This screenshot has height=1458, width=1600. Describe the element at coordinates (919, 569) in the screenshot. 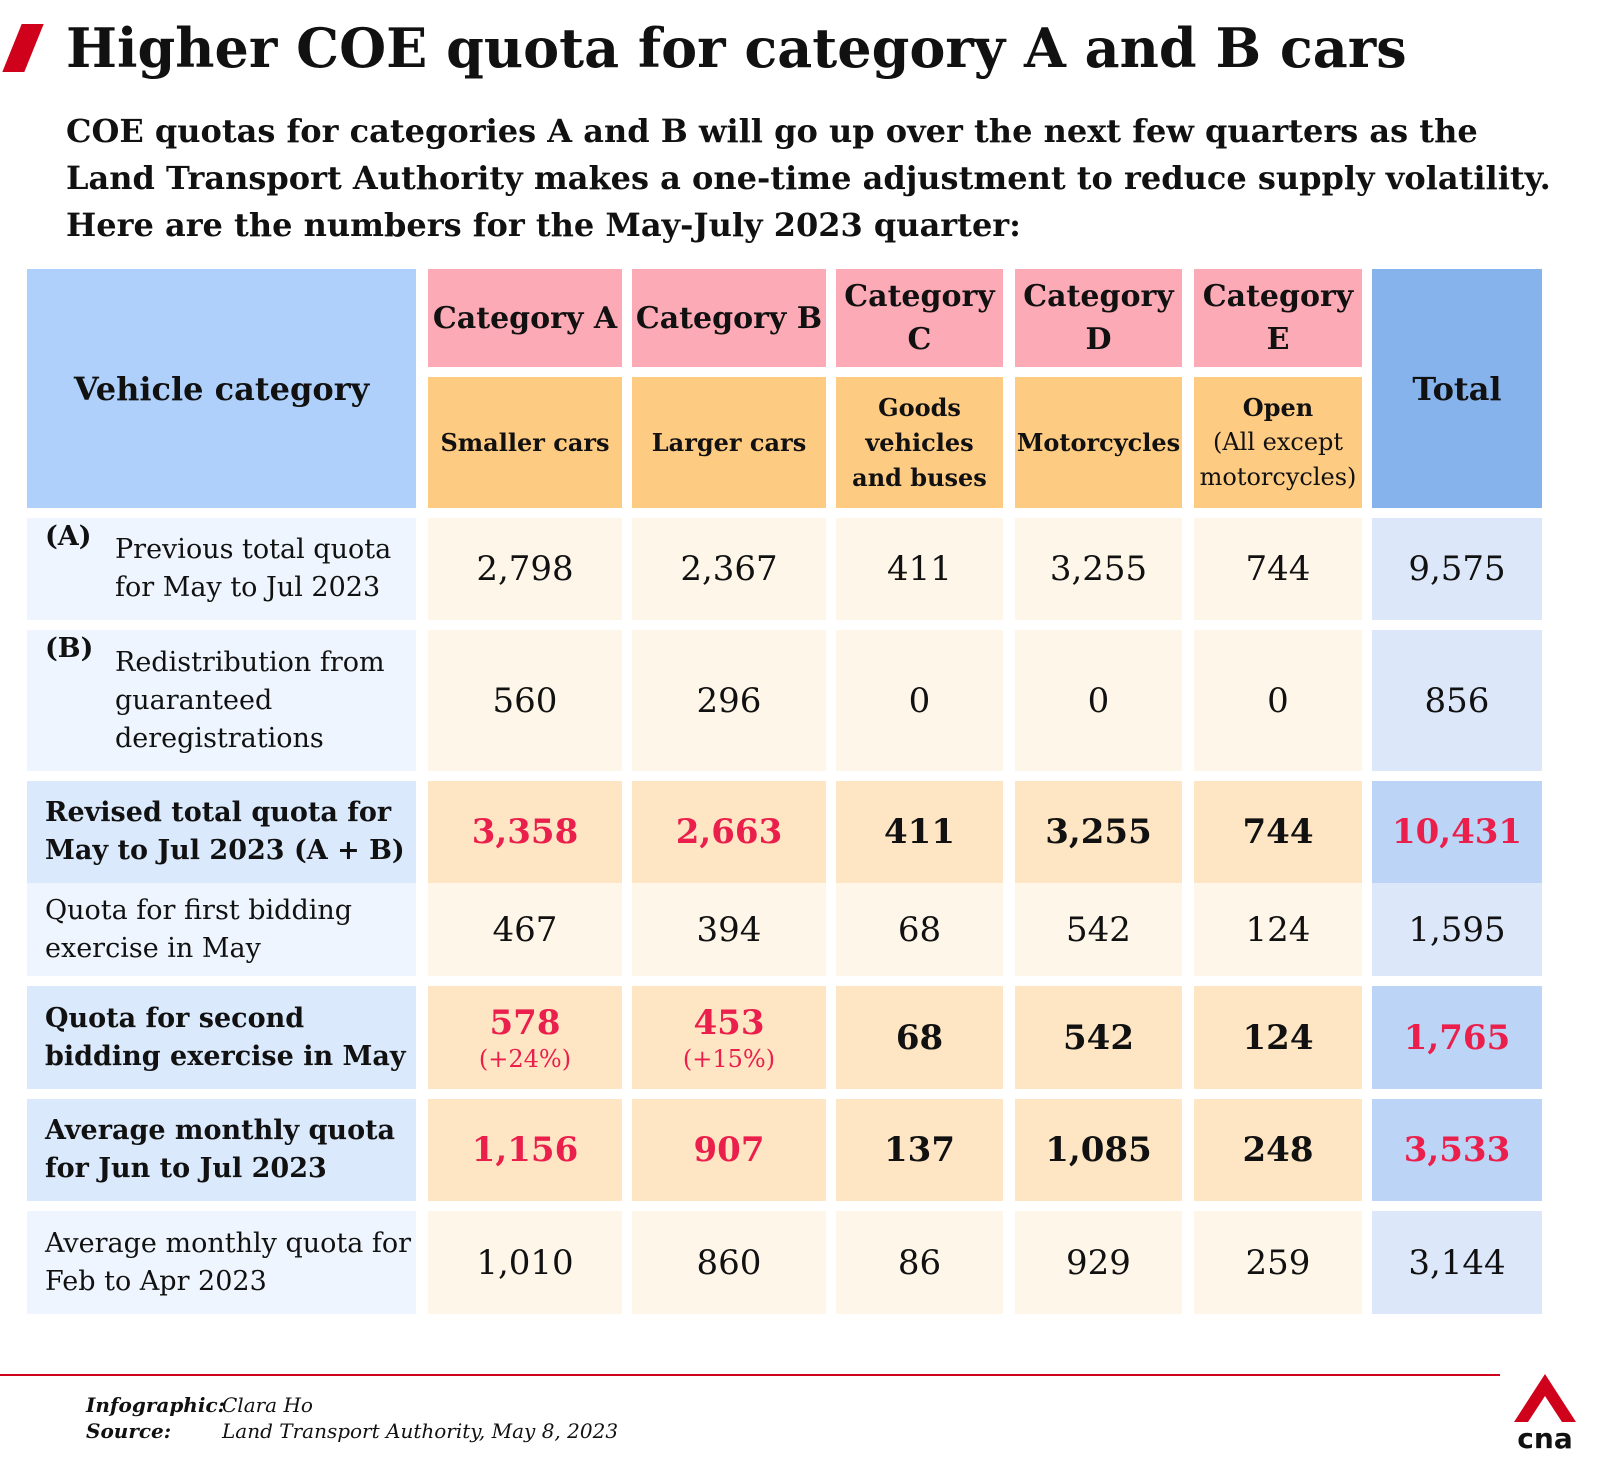

I see `cell-value: 411` at that location.